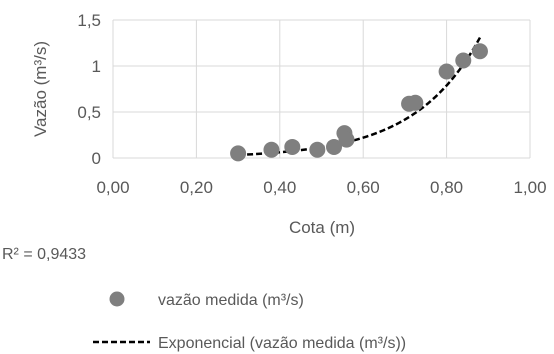  What do you see at coordinates (89, 112) in the screenshot?
I see `y-tick-label: 0,5` at bounding box center [89, 112].